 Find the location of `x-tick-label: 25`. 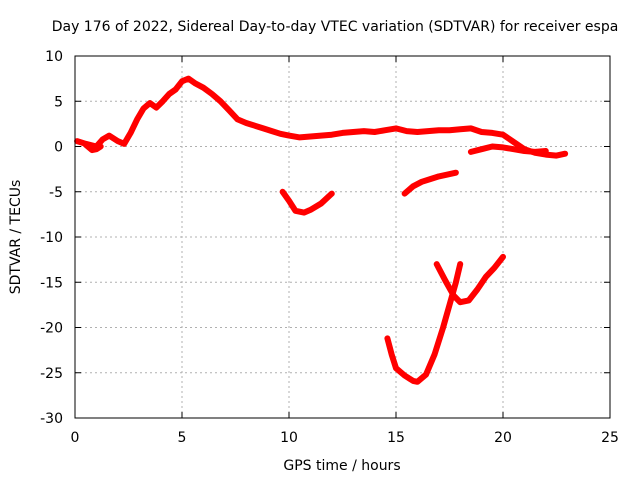

x-tick-label: 25 is located at coordinates (610, 438).